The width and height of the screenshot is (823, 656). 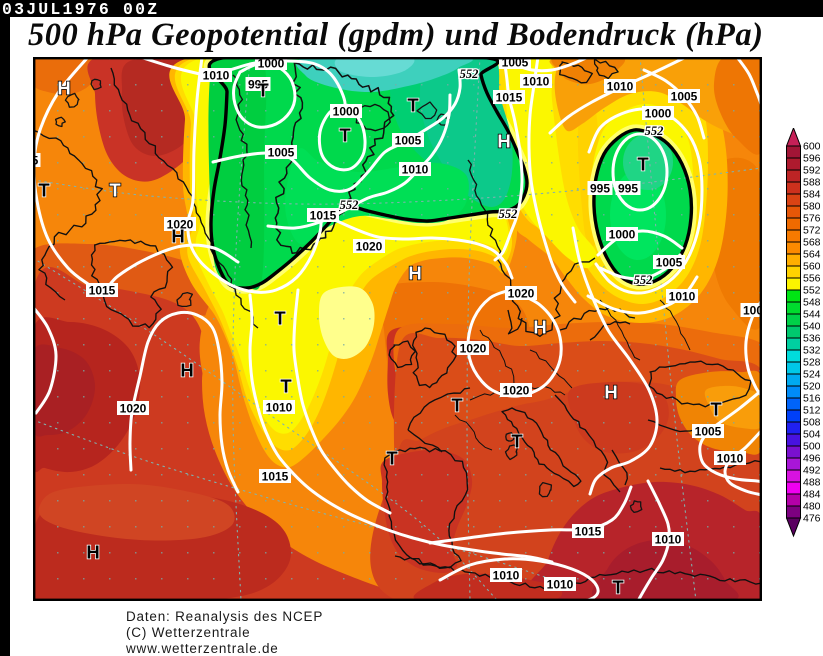 I want to click on svg-text: 504, so click(x=812, y=435).